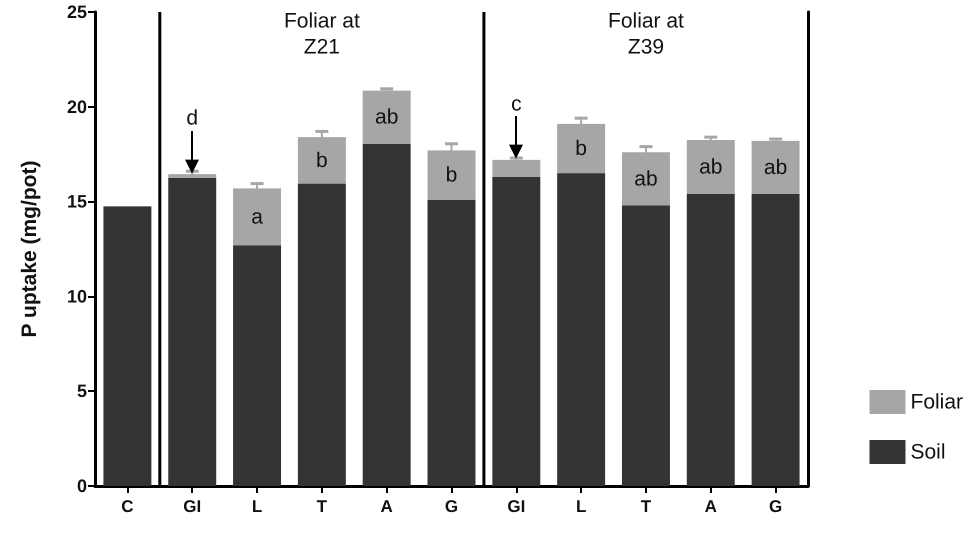 The image size is (978, 538). What do you see at coordinates (81, 486) in the screenshot?
I see `y-tick-label: 0` at bounding box center [81, 486].